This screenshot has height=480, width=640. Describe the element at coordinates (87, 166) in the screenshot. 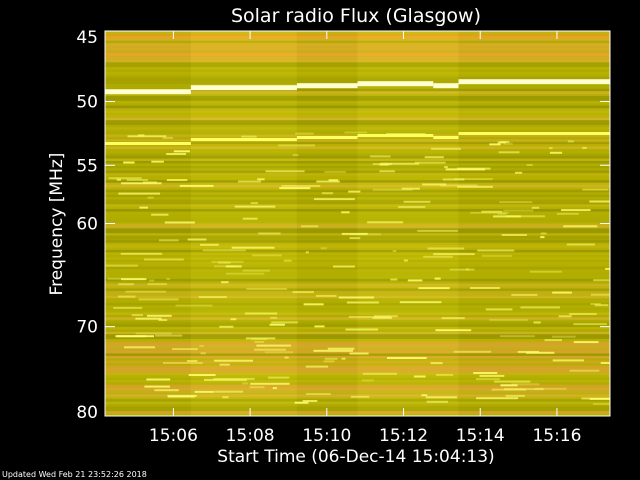

I see `y-tick-label: 55` at that location.